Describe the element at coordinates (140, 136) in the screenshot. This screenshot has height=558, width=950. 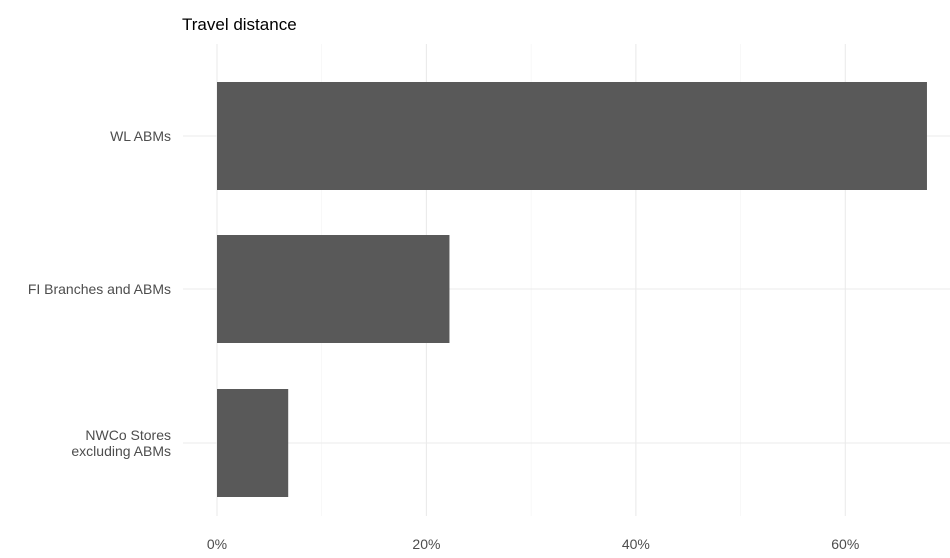
I see `category-label: WL ABMs` at that location.